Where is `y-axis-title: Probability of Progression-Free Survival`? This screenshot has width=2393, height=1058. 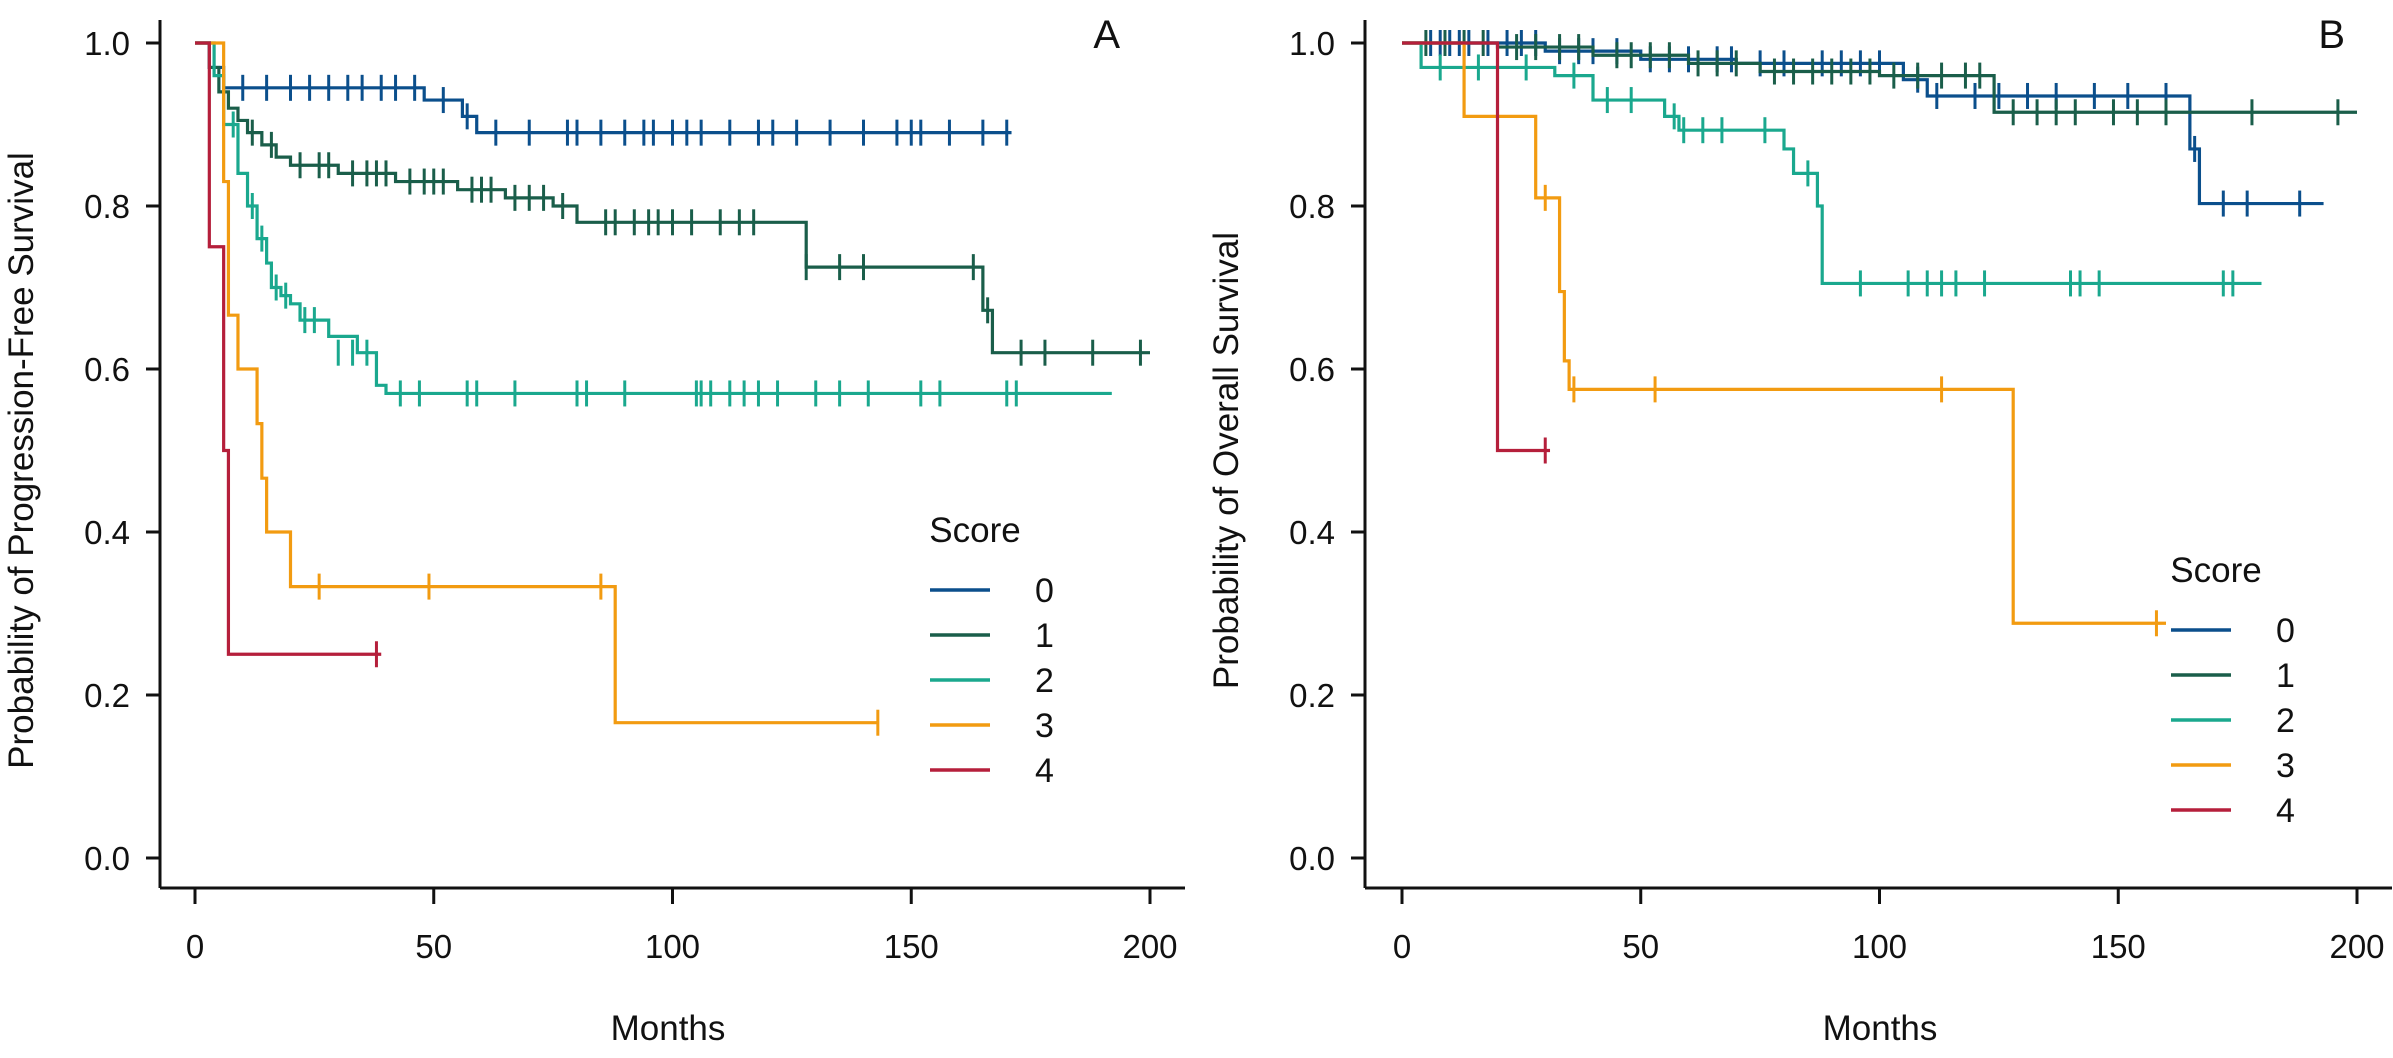 y-axis-title: Probability of Progression-Free Survival is located at coordinates (21, 460).